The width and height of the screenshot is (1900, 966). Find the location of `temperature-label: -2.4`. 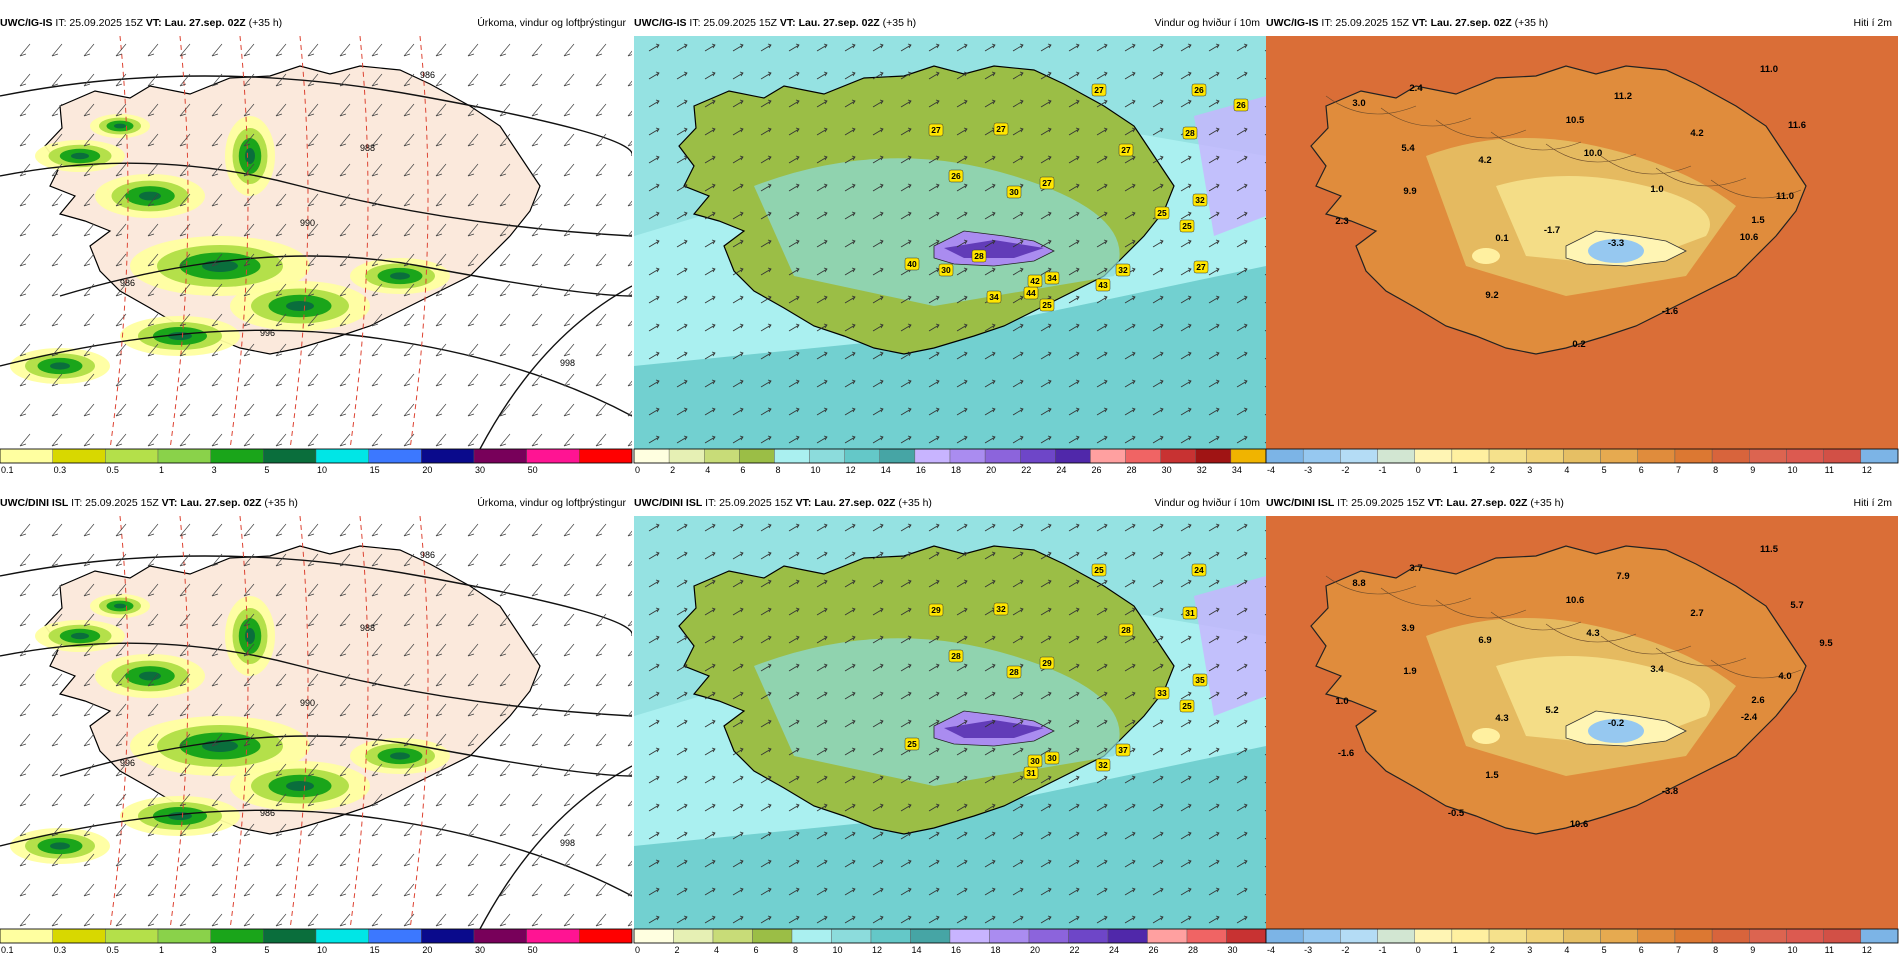

temperature-label: -2.4 is located at coordinates (1749, 717).